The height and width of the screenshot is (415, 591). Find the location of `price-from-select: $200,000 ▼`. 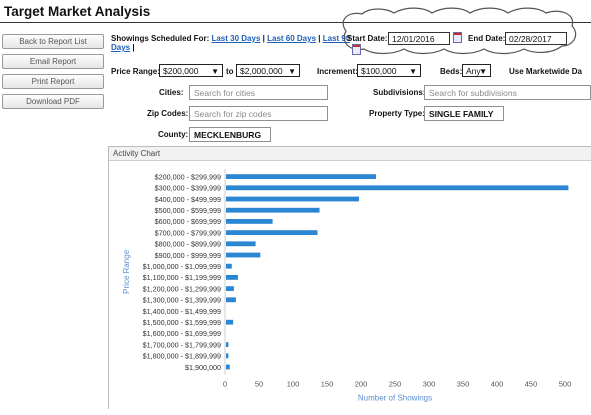

price-from-select: $200,000 ▼ is located at coordinates (191, 70).